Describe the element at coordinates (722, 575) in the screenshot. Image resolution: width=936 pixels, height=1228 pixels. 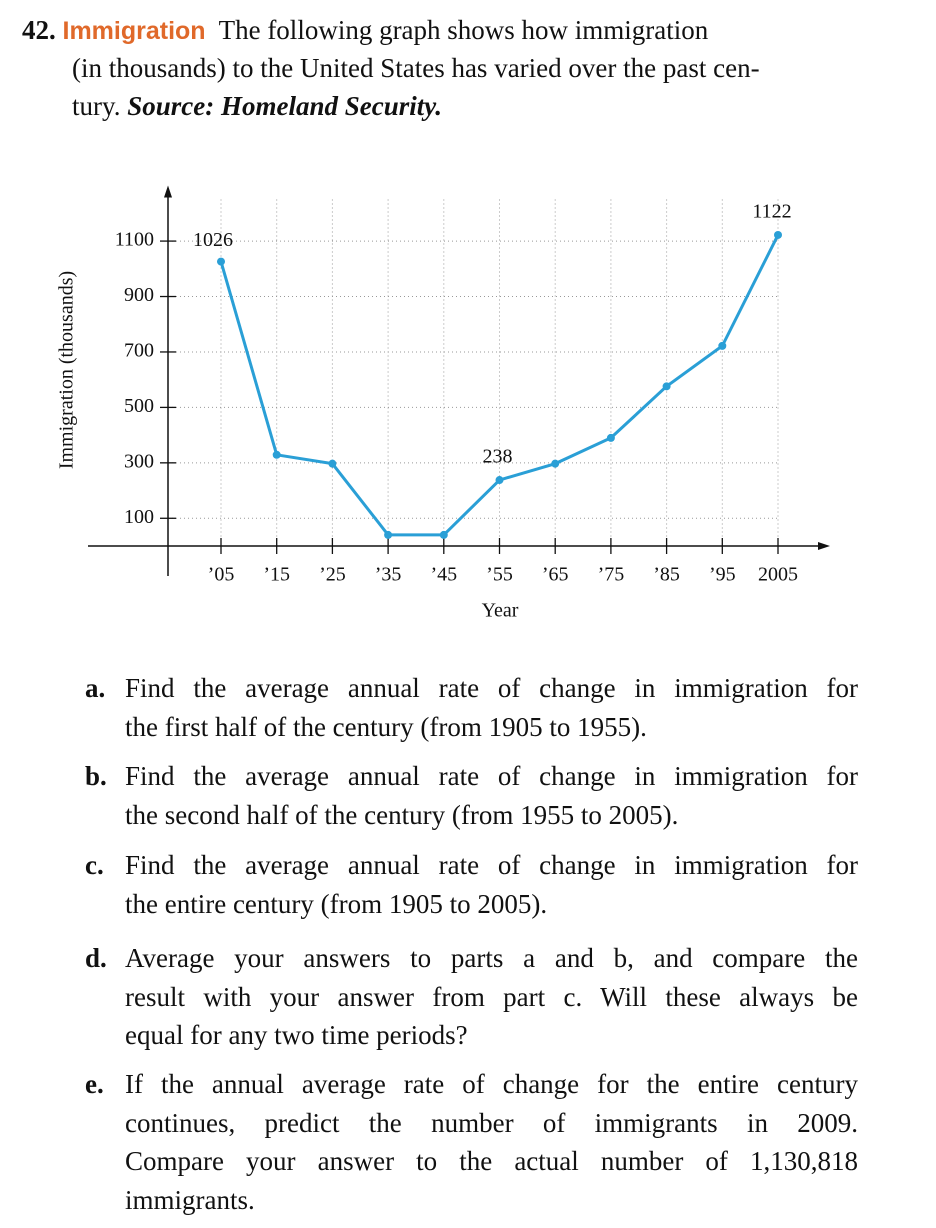
I see `x-tick-label: ’95` at that location.